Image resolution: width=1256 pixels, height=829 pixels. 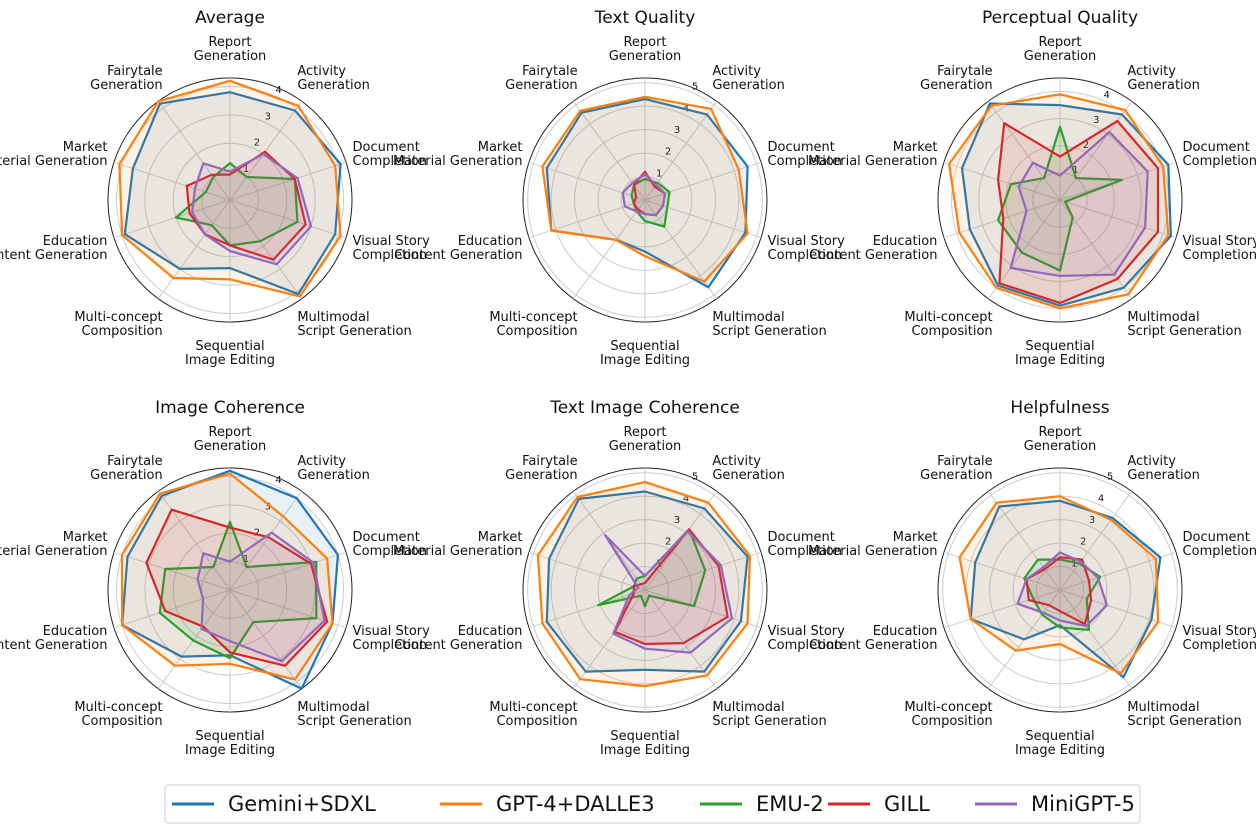 I want to click on legend-box, so click(x=652, y=804).